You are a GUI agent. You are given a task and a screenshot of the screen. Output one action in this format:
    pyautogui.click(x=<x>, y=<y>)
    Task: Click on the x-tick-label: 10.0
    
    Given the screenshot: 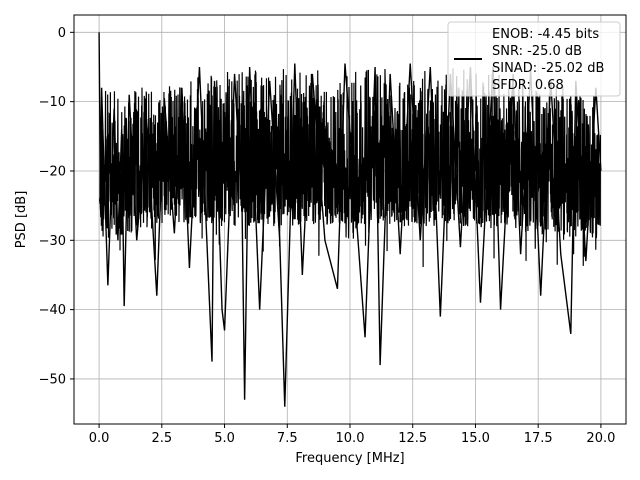 What is the action you would take?
    pyautogui.click(x=350, y=438)
    